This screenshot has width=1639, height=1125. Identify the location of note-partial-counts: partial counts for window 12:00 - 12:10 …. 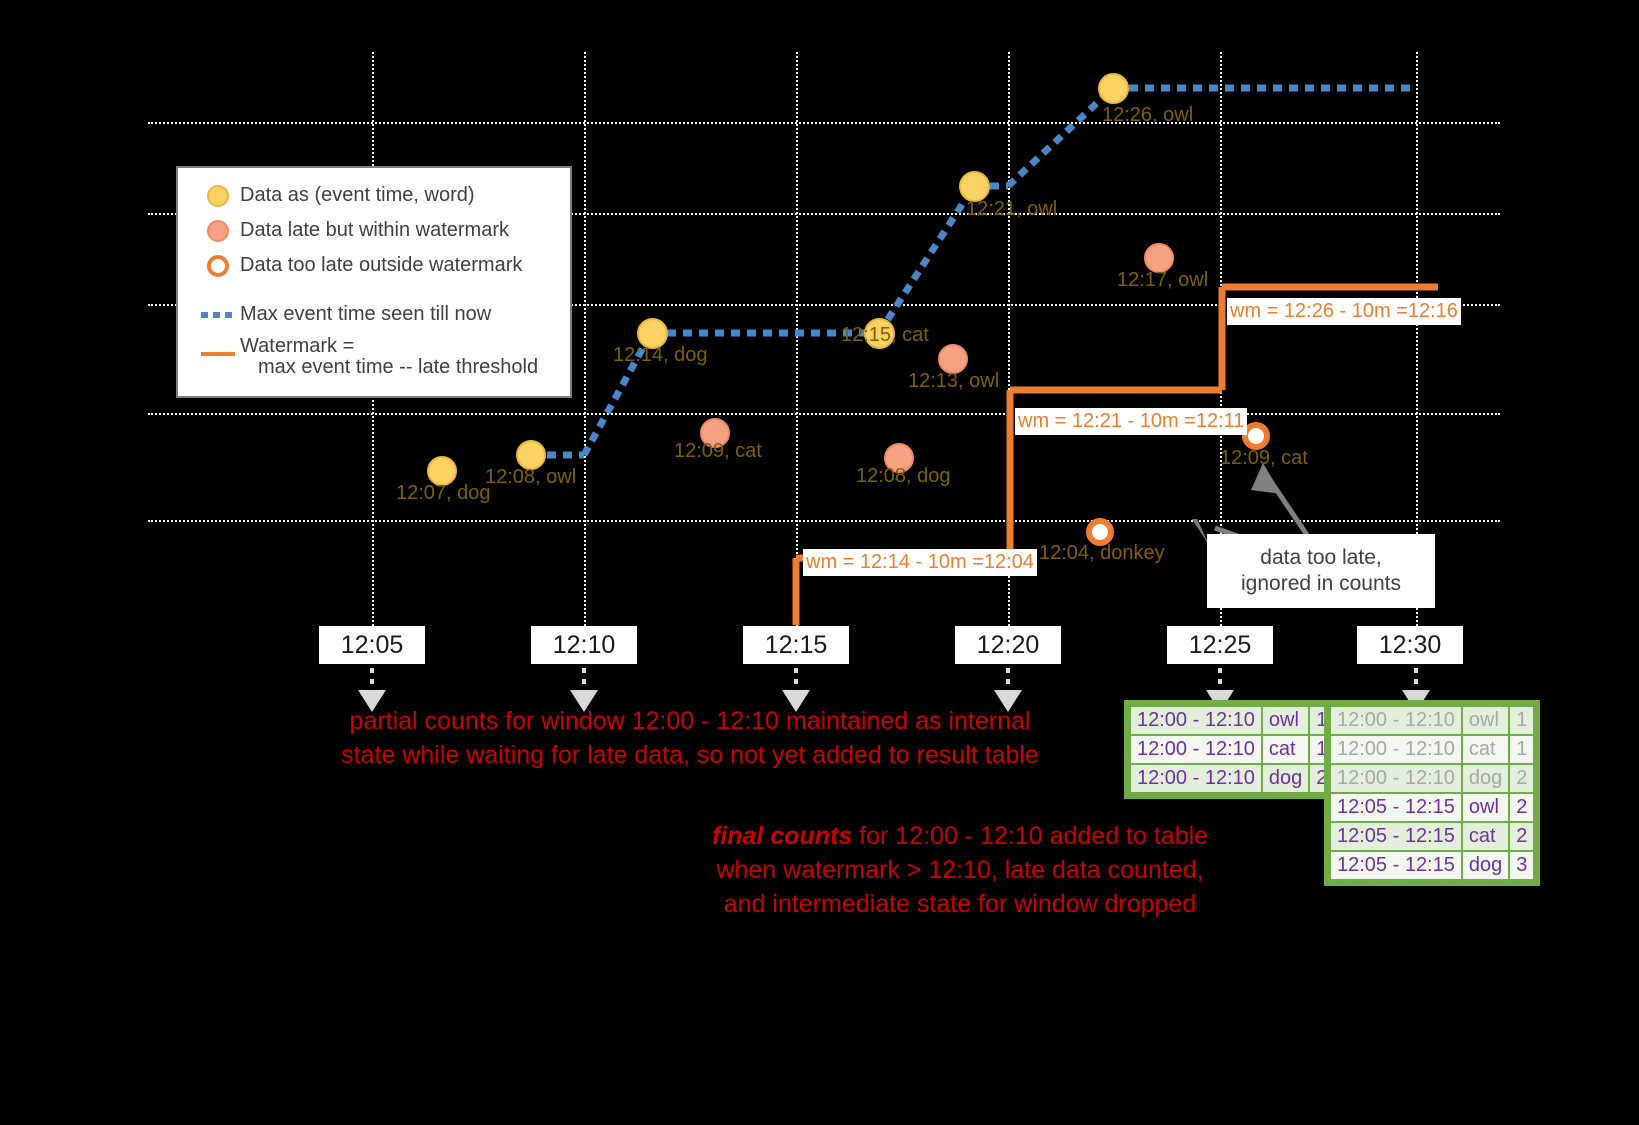
(690, 739).